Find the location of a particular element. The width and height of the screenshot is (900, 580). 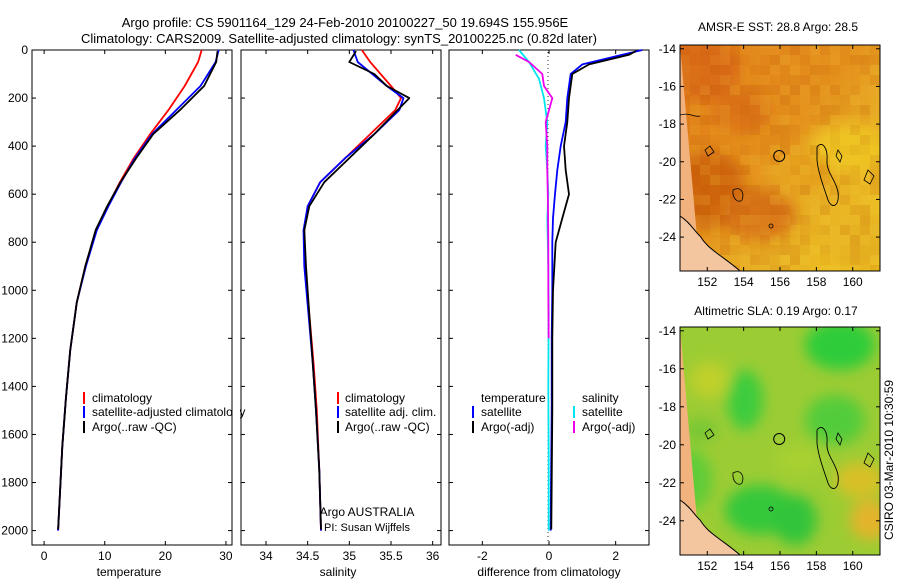

x-tick-label: 20 is located at coordinates (166, 556).